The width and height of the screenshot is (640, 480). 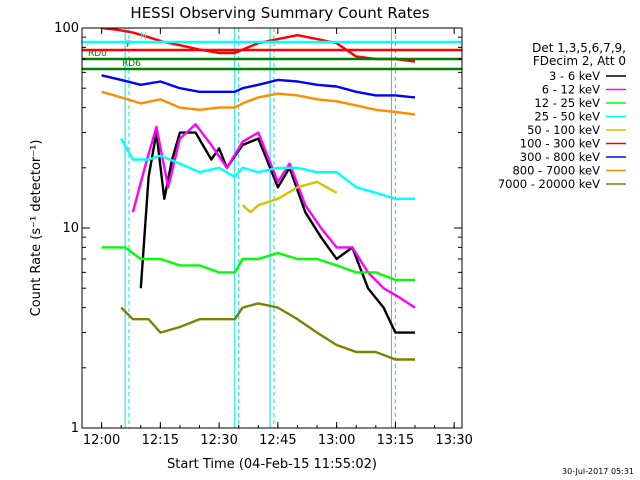 I want to click on x-axis-label: Start Time (04-Feb-15 11:55:02), so click(x=272, y=464).